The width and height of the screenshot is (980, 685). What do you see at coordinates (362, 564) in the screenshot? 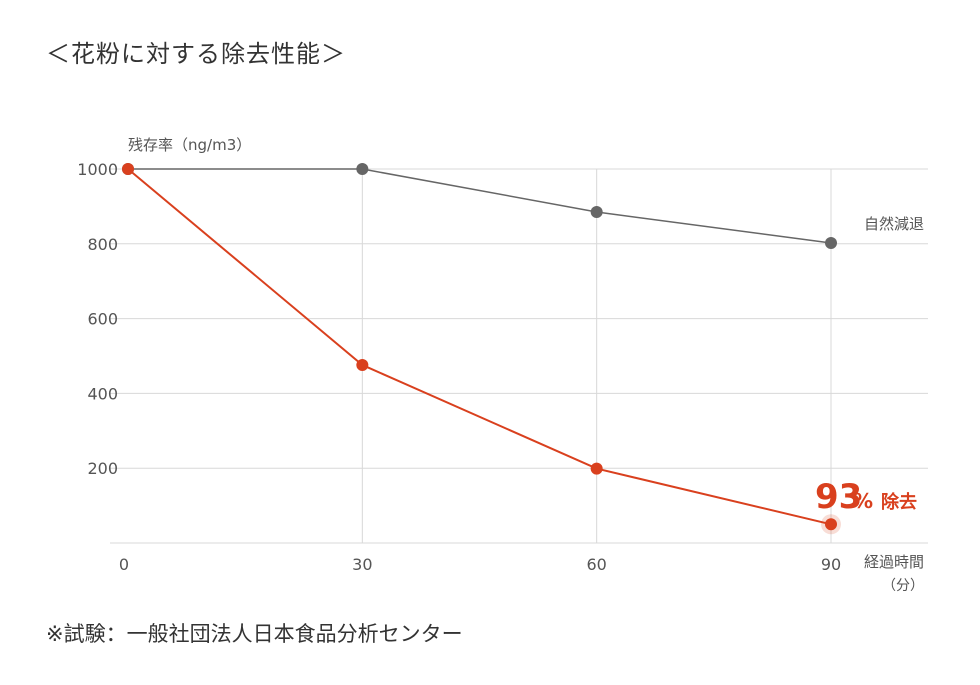
I see `x-tick-label-30: 30` at bounding box center [362, 564].